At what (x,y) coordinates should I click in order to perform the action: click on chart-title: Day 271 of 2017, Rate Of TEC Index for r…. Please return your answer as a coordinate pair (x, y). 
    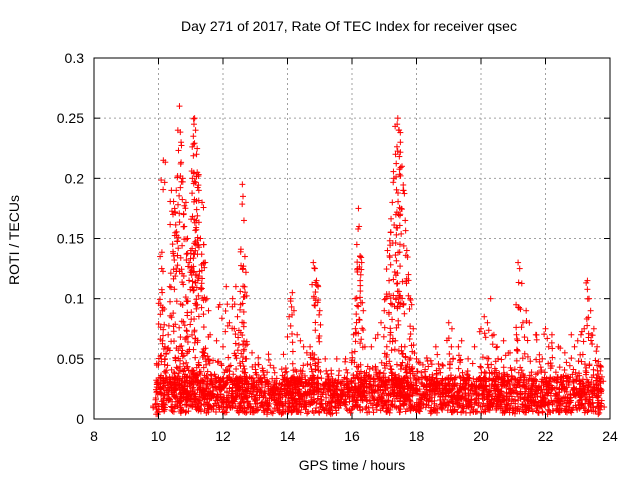
    Looking at the image, I should click on (349, 26).